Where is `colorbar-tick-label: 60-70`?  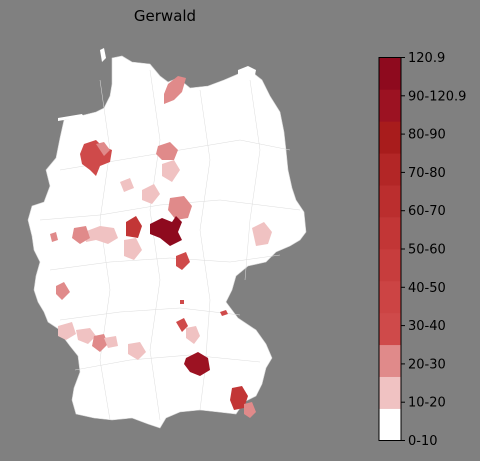 colorbar-tick-label: 60-70 is located at coordinates (427, 211).